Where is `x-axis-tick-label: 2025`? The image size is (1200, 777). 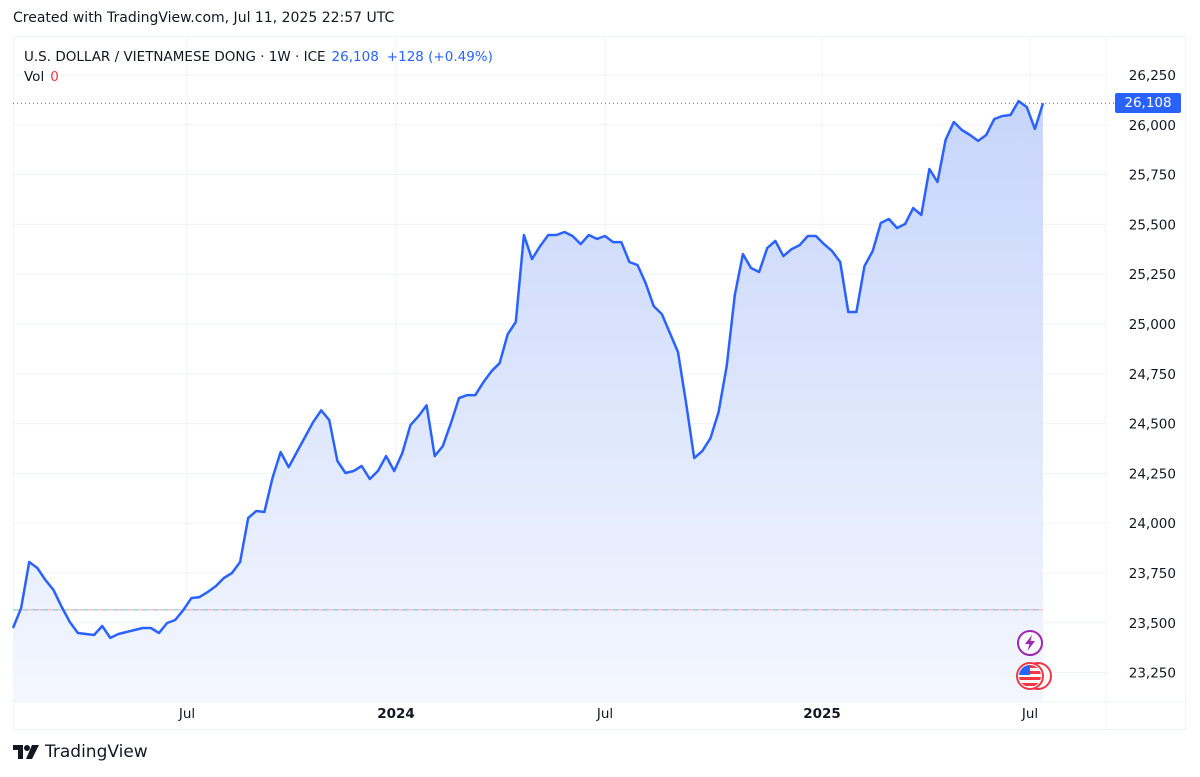 x-axis-tick-label: 2025 is located at coordinates (822, 714).